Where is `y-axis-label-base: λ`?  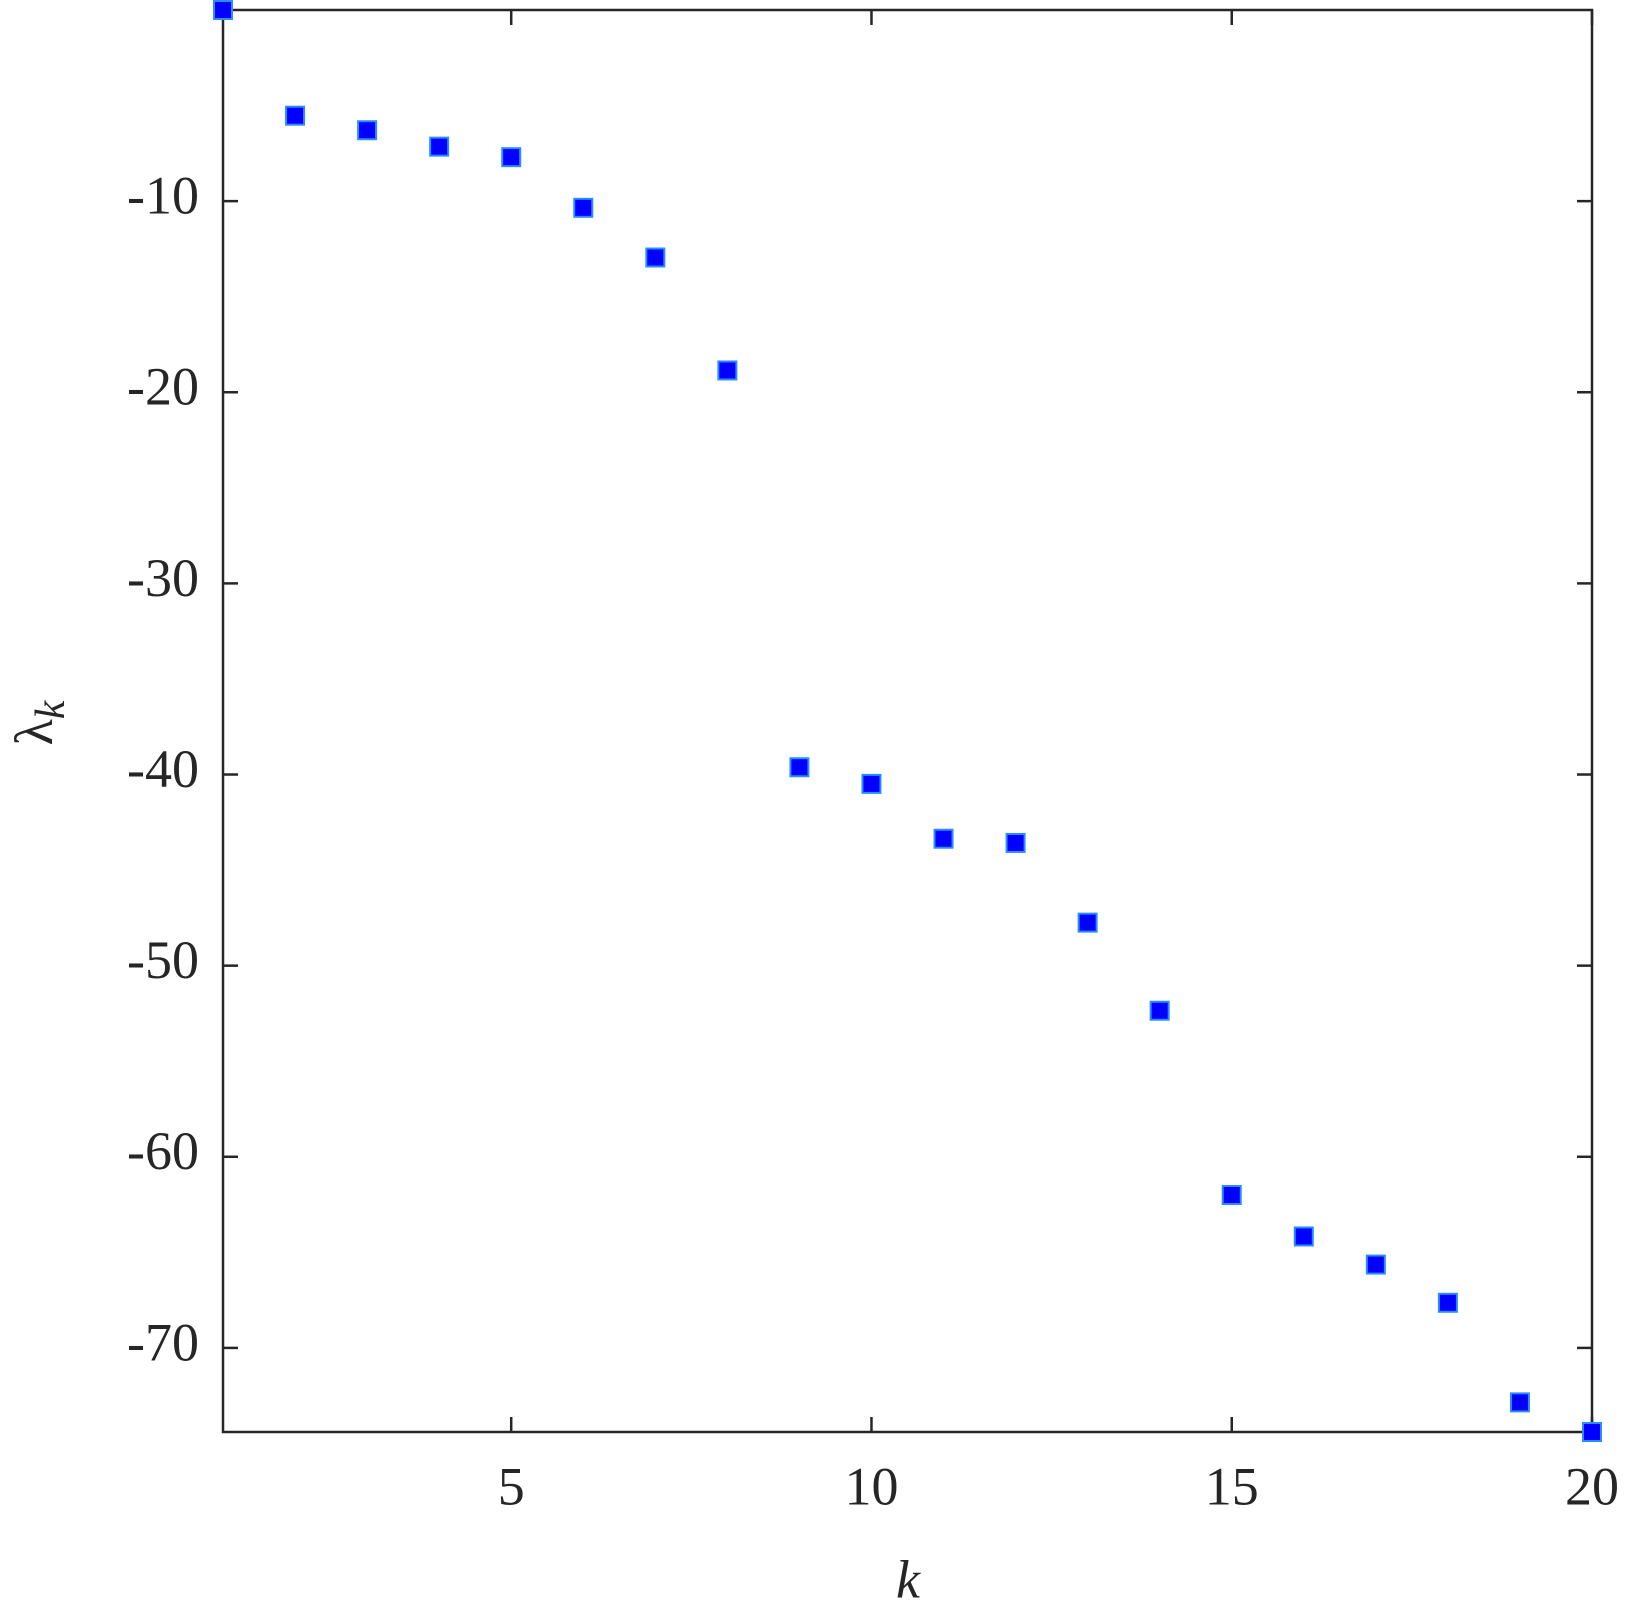 y-axis-label-base: λ is located at coordinates (34, 732).